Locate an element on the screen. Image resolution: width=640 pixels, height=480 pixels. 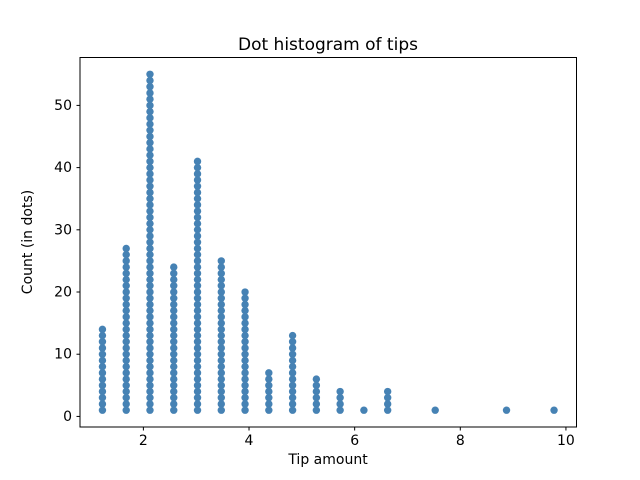
x-tick-label: 10 is located at coordinates (566, 441).